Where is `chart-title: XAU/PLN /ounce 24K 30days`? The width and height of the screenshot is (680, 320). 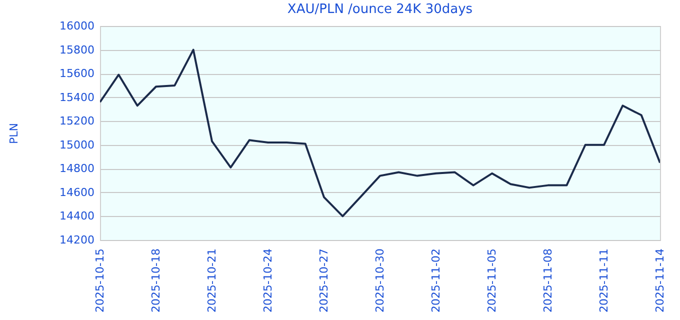 chart-title: XAU/PLN /ounce 24K 30days is located at coordinates (380, 9).